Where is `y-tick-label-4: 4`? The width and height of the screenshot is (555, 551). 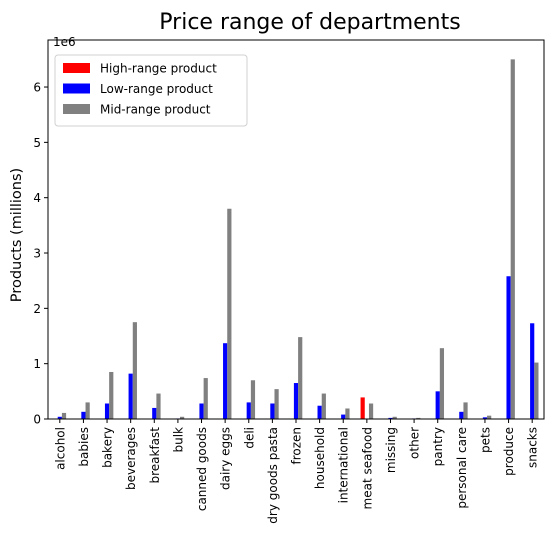
y-tick-label-4: 4 is located at coordinates (37, 198).